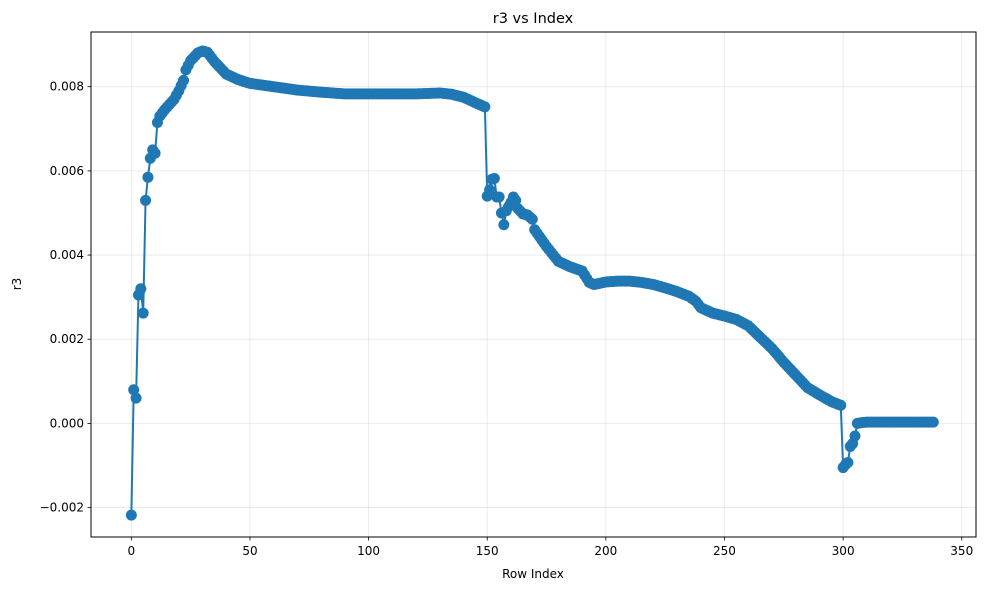  I want to click on y-tick-label: 0.000, so click(67, 423).